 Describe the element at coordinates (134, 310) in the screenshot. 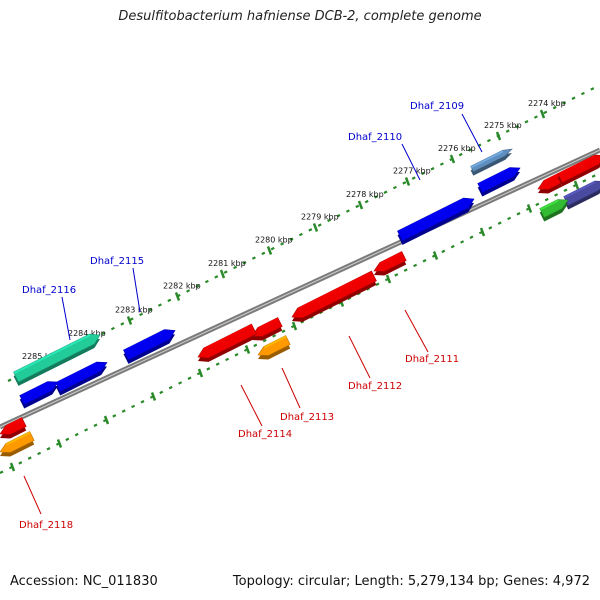

I see `ruler-label: 2283 kbp` at that location.